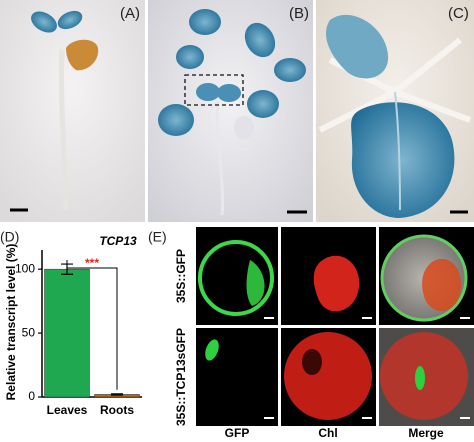 The width and height of the screenshot is (474, 442). Describe the element at coordinates (157, 237) in the screenshot. I see `panel-label: (E)` at that location.